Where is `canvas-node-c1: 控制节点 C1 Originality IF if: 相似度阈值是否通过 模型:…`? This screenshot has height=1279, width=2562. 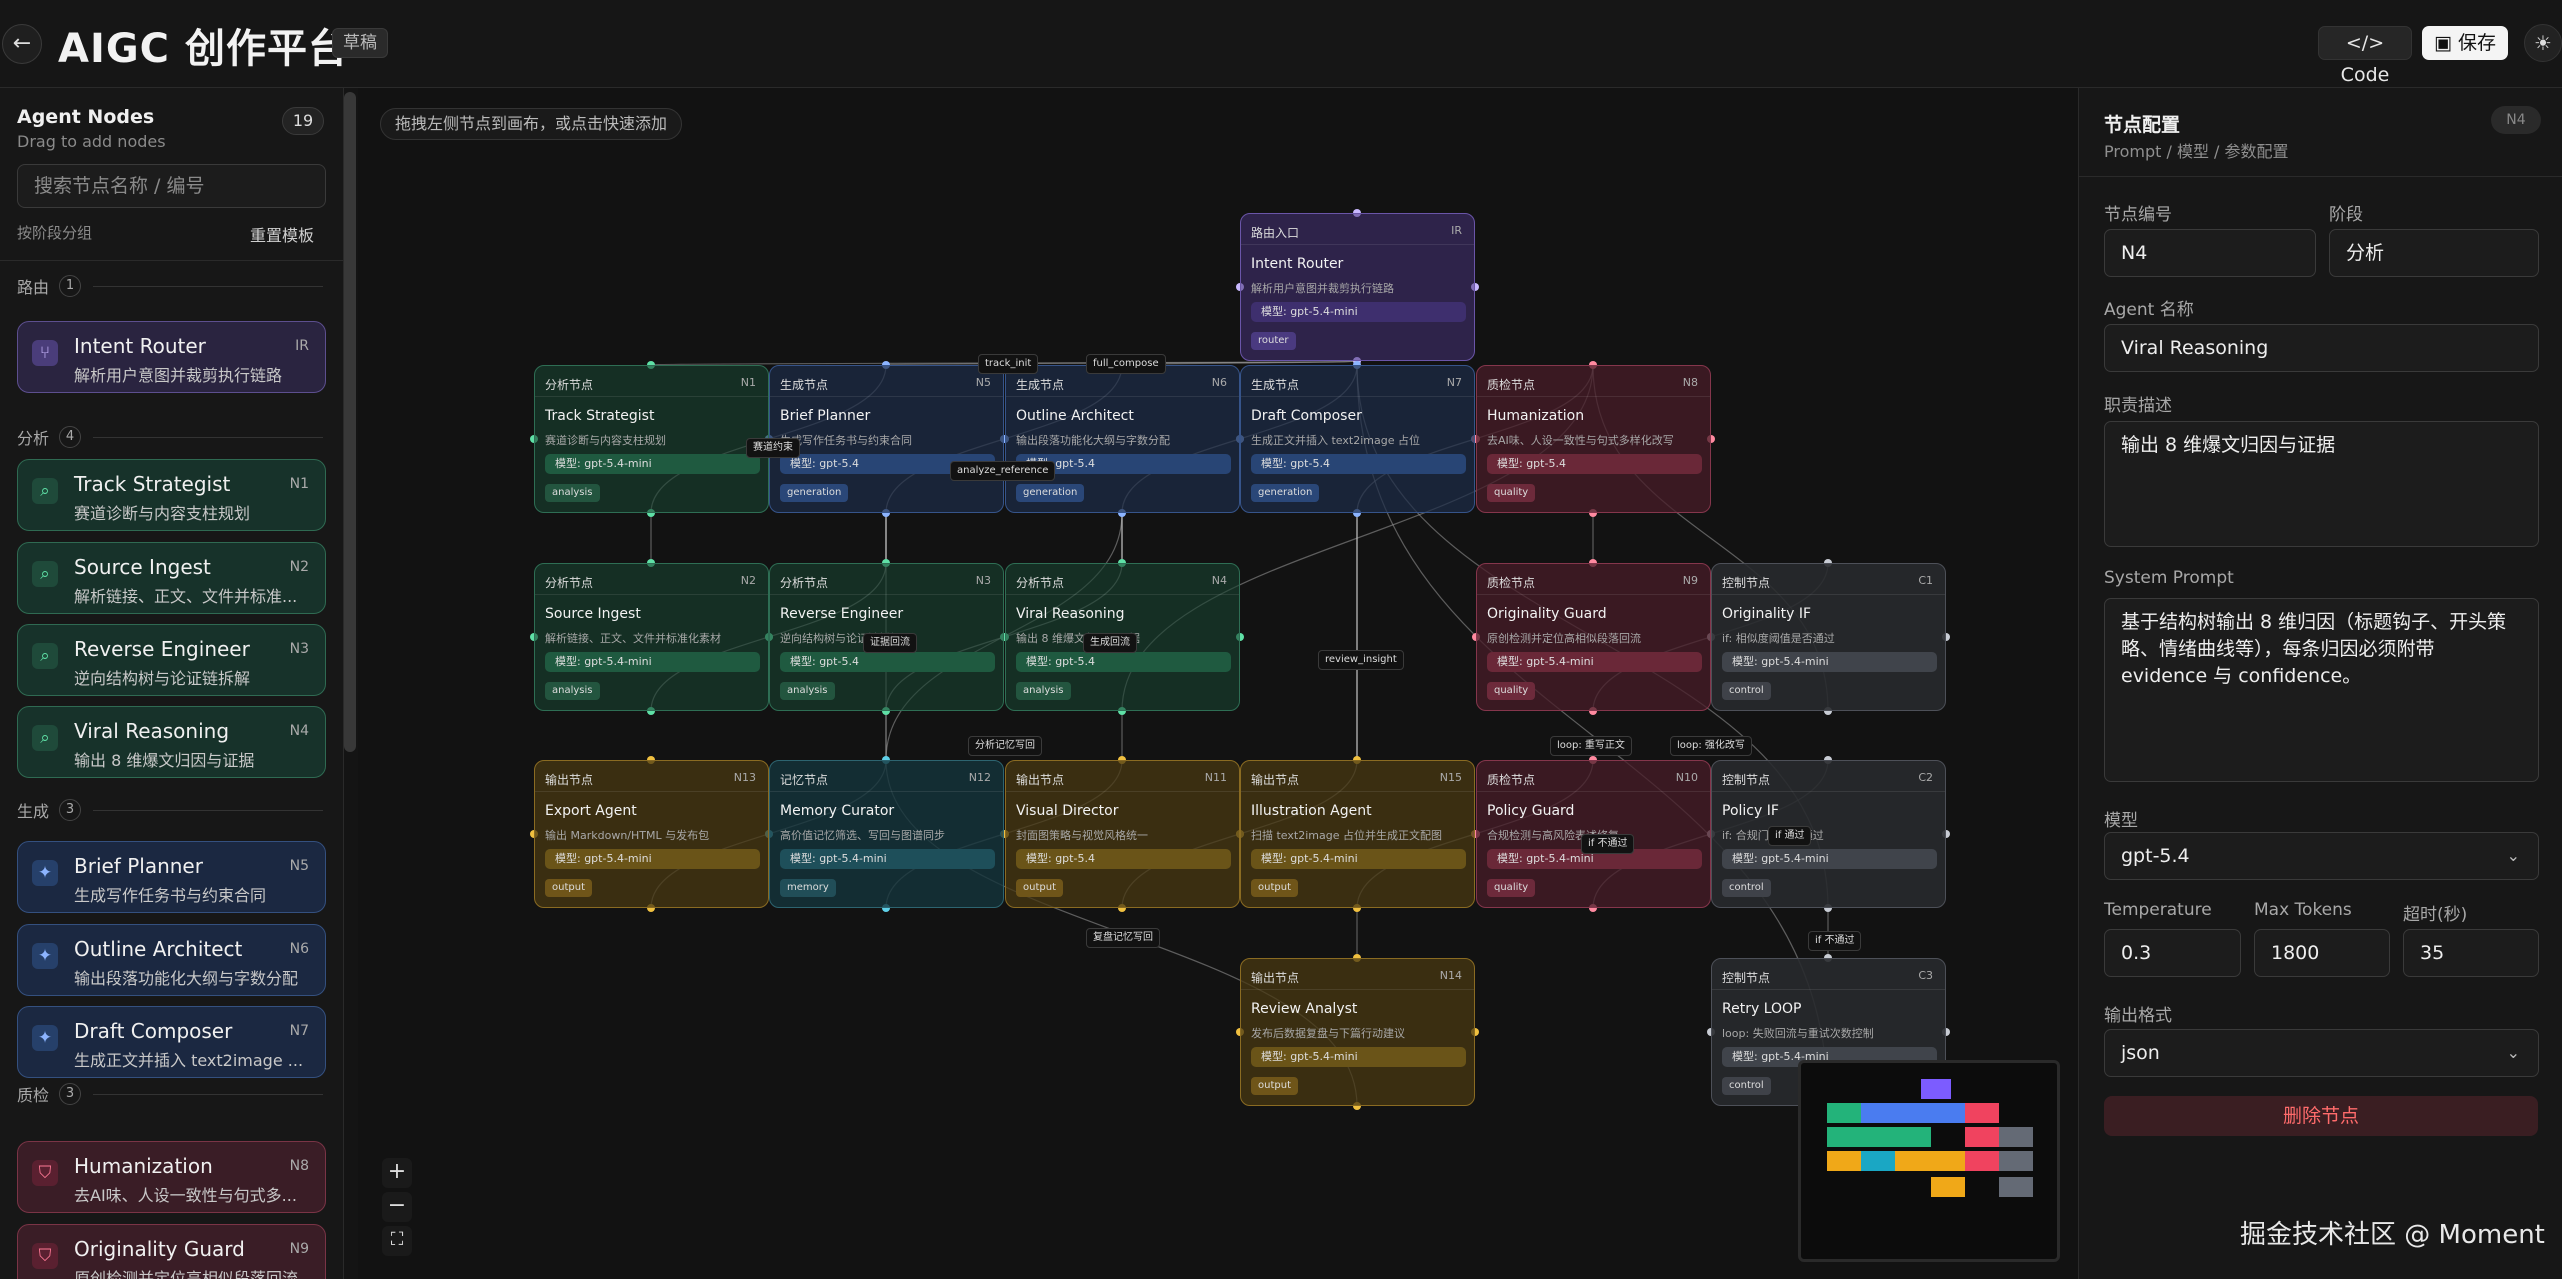 canvas-node-c1: 控制节点 C1 Originality IF if: 相似度阈值是否通过 模型:… is located at coordinates (1828, 637).